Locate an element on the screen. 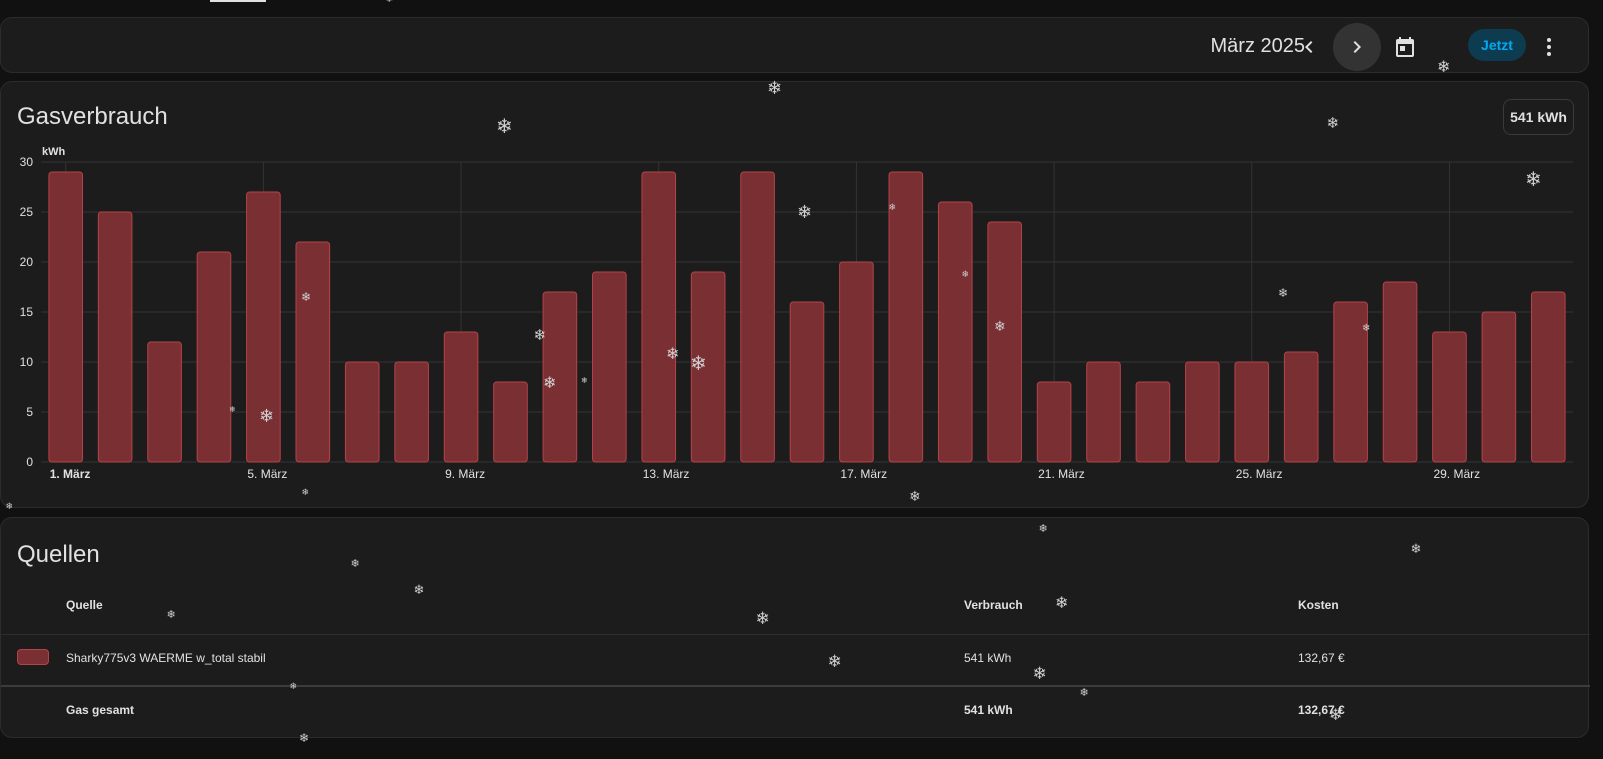 This screenshot has width=1603, height=759. total-divider is located at coordinates (795, 686).